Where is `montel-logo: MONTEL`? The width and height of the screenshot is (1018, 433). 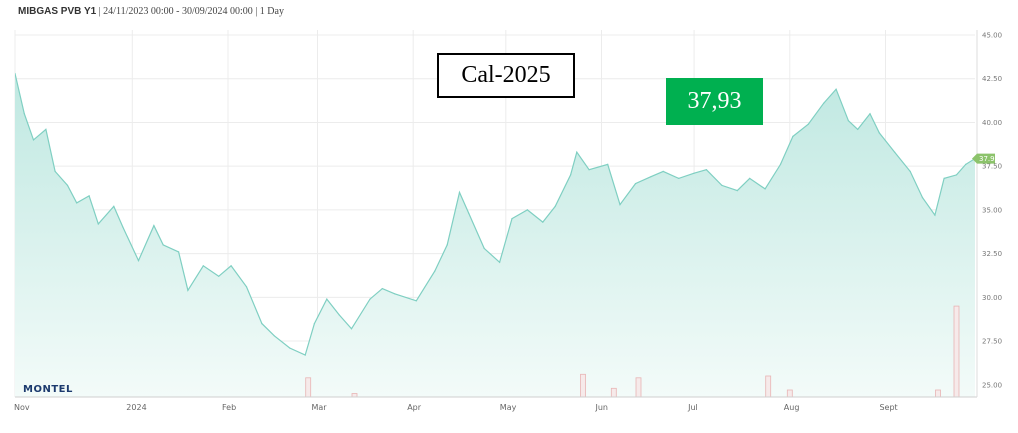
montel-logo: MONTEL is located at coordinates (48, 389).